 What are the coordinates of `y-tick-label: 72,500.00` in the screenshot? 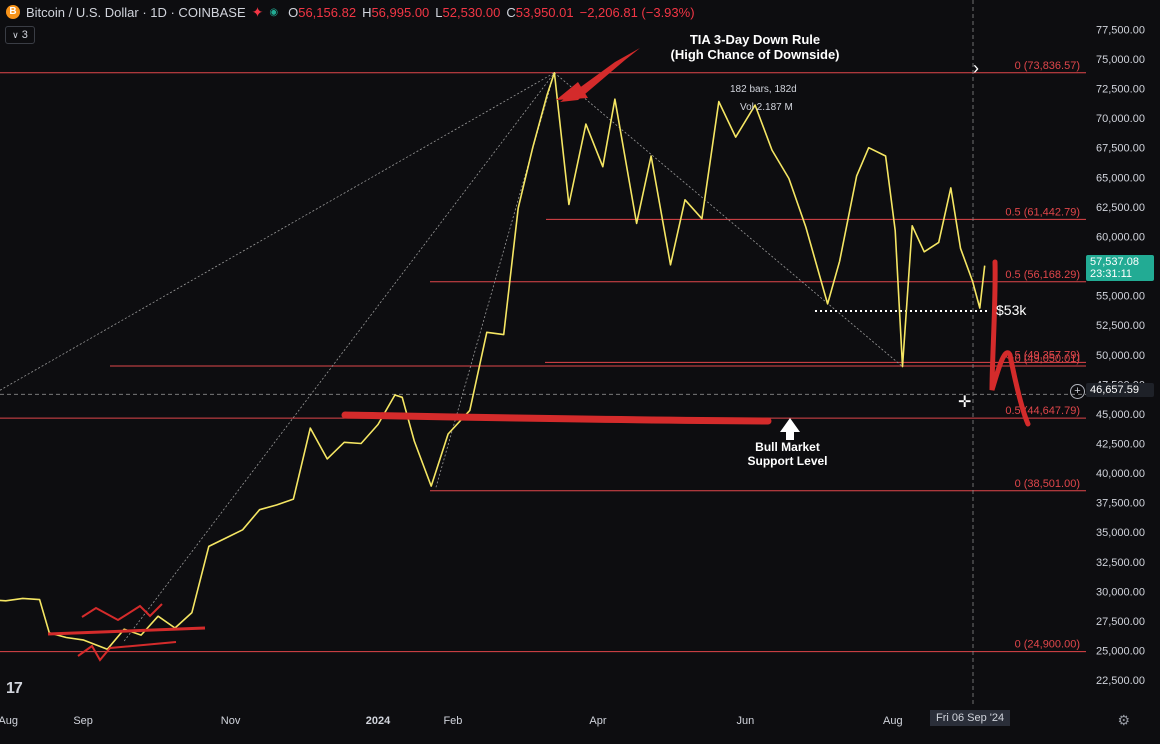 It's located at (1120, 90).